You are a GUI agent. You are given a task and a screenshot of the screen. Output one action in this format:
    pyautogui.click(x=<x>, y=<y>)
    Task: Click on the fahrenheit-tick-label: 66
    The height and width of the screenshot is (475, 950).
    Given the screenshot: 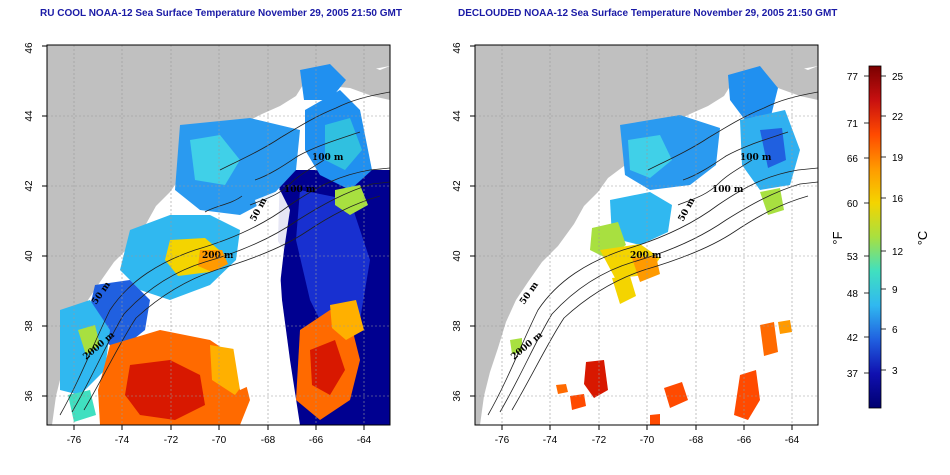 What is the action you would take?
    pyautogui.click(x=853, y=159)
    